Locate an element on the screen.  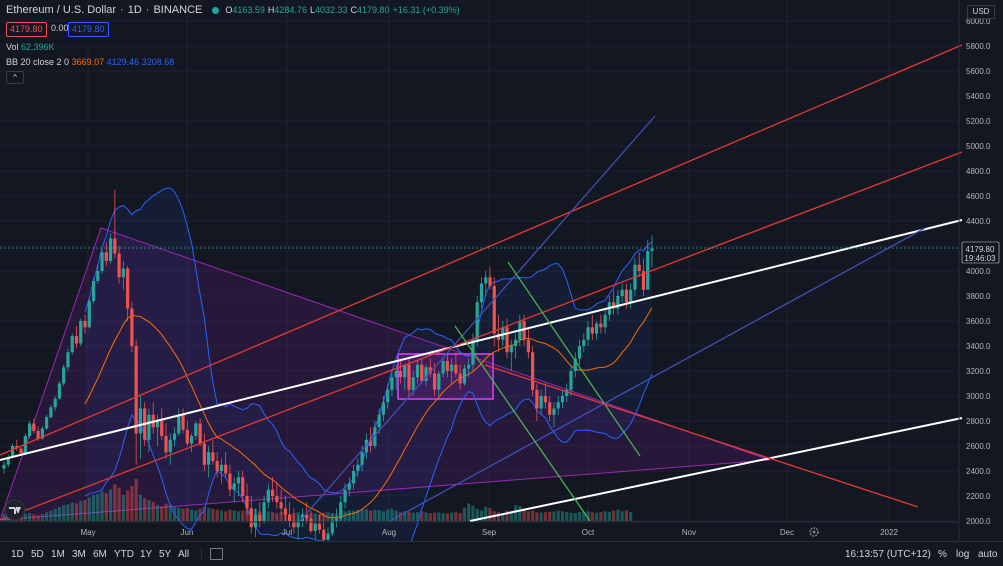
range-1m: 1M is located at coordinates (58, 554).